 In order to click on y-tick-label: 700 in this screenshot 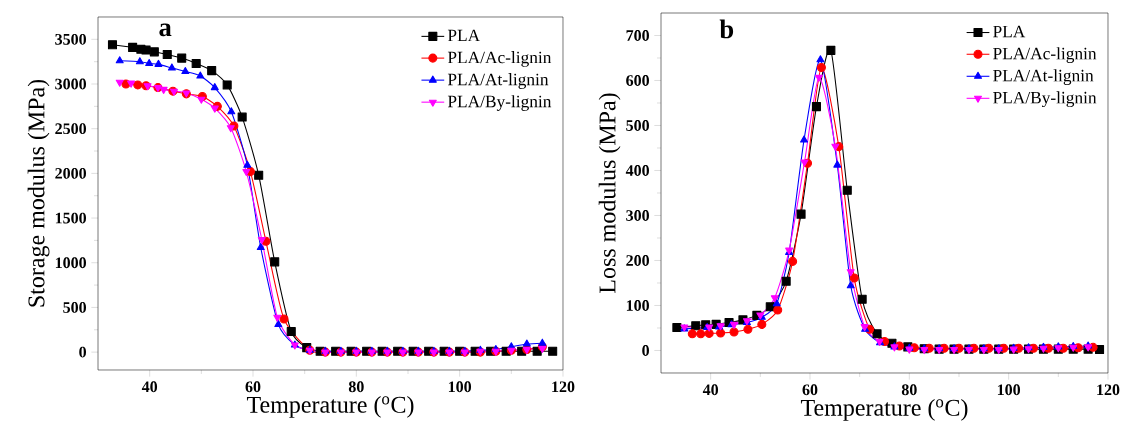, I will do `click(638, 35)`.